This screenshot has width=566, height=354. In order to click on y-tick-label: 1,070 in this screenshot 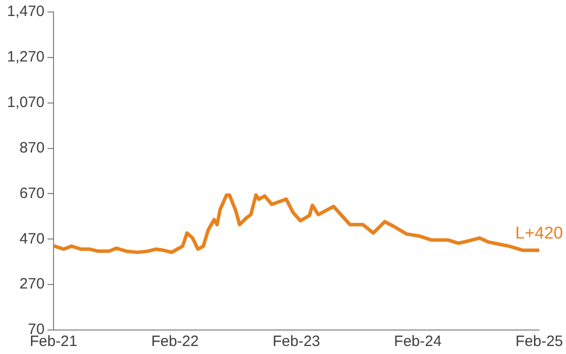, I will do `click(25, 102)`.